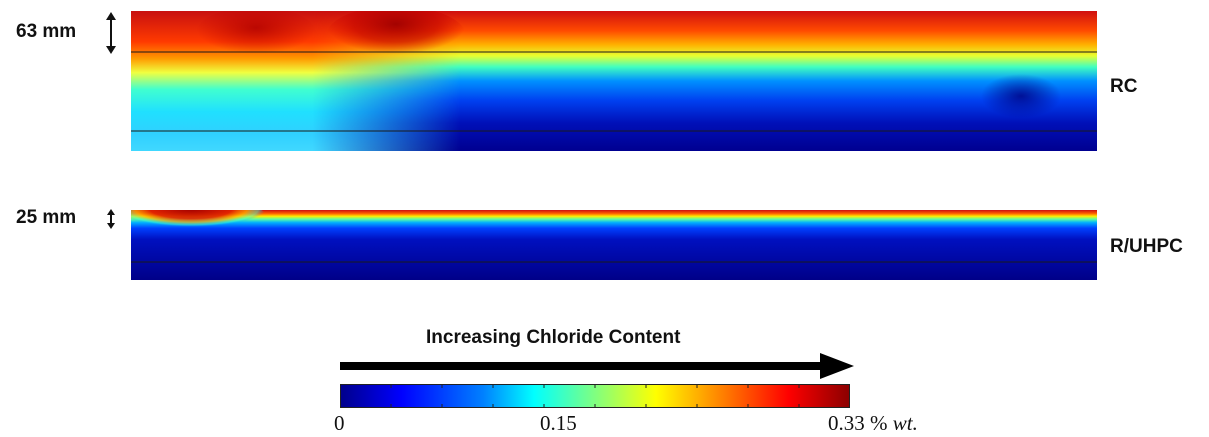 The width and height of the screenshot is (1209, 437). What do you see at coordinates (614, 245) in the screenshot?
I see `ruhpc-chloride-contour-map` at bounding box center [614, 245].